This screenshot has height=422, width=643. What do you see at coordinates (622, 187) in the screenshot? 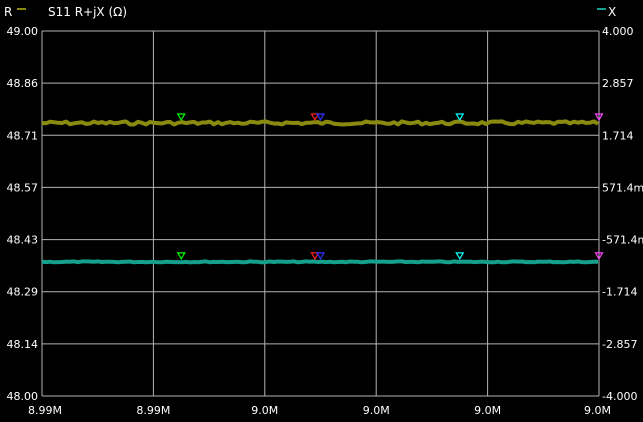
I see `right-tick-label: 571.4m` at bounding box center [622, 187].